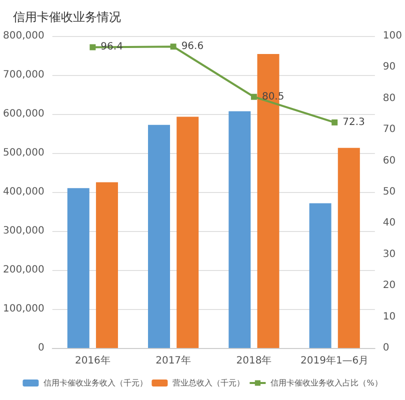  What do you see at coordinates (174, 360) in the screenshot?
I see `x-tick-label: 2017年` at bounding box center [174, 360].